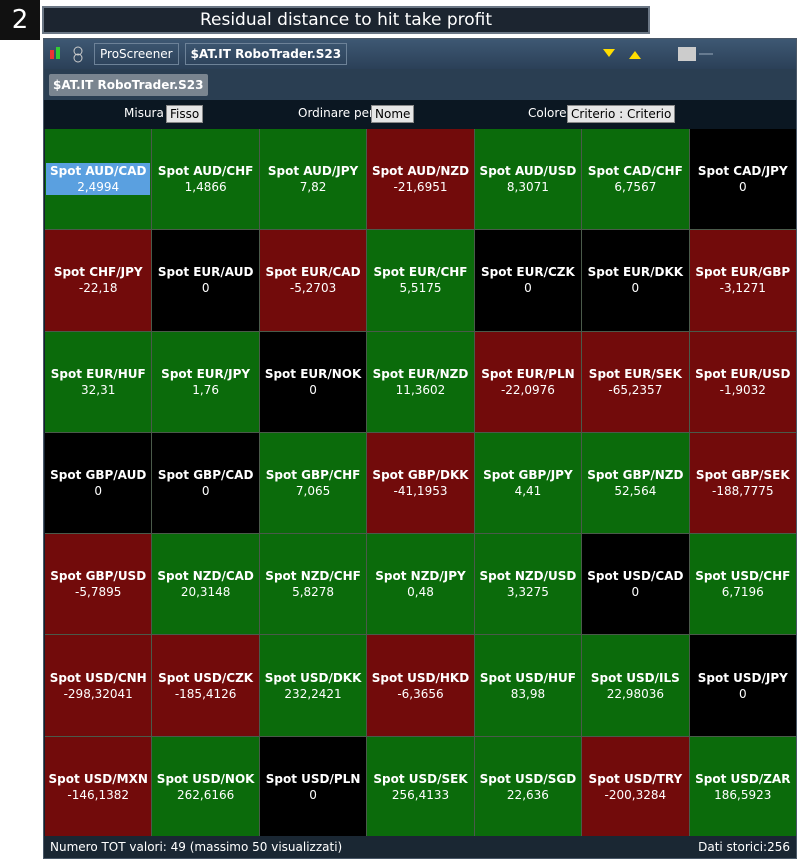 This screenshot has width=797, height=859. What do you see at coordinates (528, 179) in the screenshot?
I see `tile: Spot AUD/USD 8,3071` at bounding box center [528, 179].